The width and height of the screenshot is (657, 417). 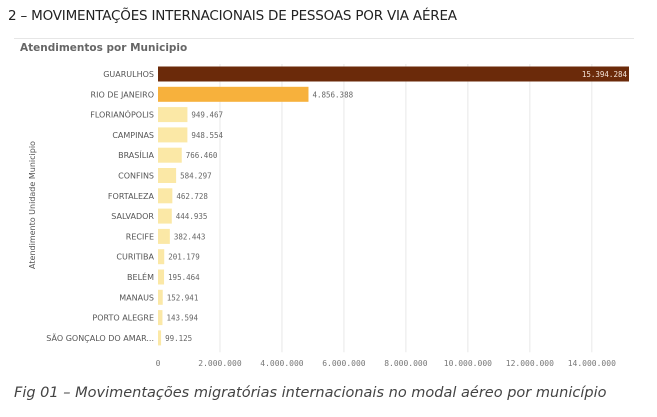 What do you see at coordinates (282, 363) in the screenshot?
I see `x-tick-label: 4.000.000` at bounding box center [282, 363].